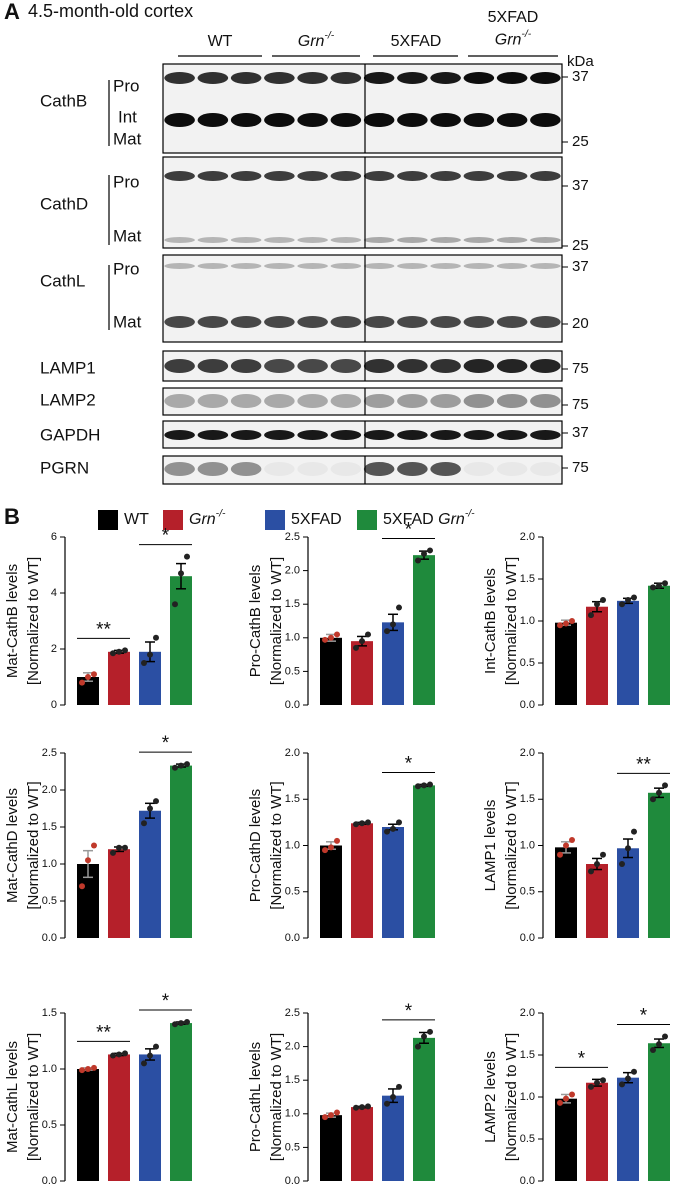 This screenshot has width=683, height=1195. Describe the element at coordinates (12, 516) in the screenshot. I see `panel-label: B` at that location.